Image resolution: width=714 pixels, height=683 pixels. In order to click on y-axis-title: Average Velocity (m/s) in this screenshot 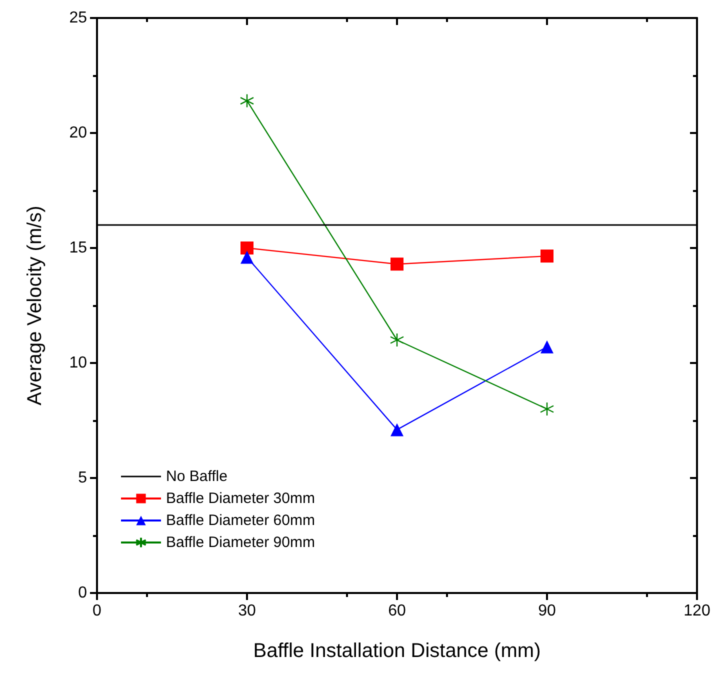, I will do `click(35, 306)`.